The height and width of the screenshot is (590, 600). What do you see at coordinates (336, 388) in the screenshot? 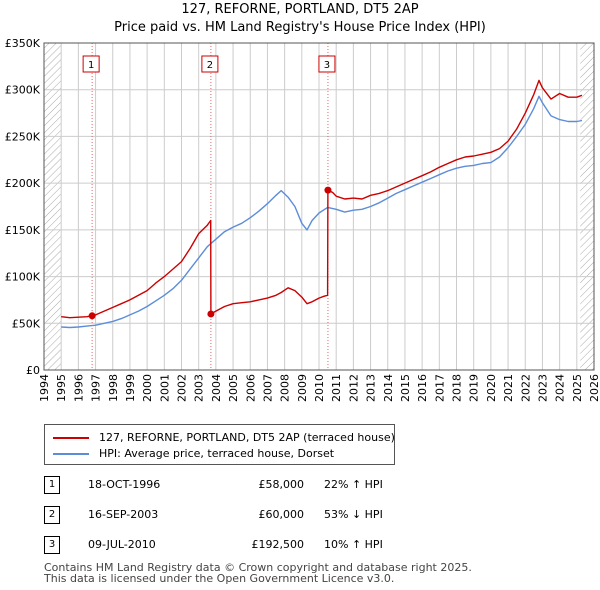
I see `x-tick-label: 2011` at bounding box center [336, 388].